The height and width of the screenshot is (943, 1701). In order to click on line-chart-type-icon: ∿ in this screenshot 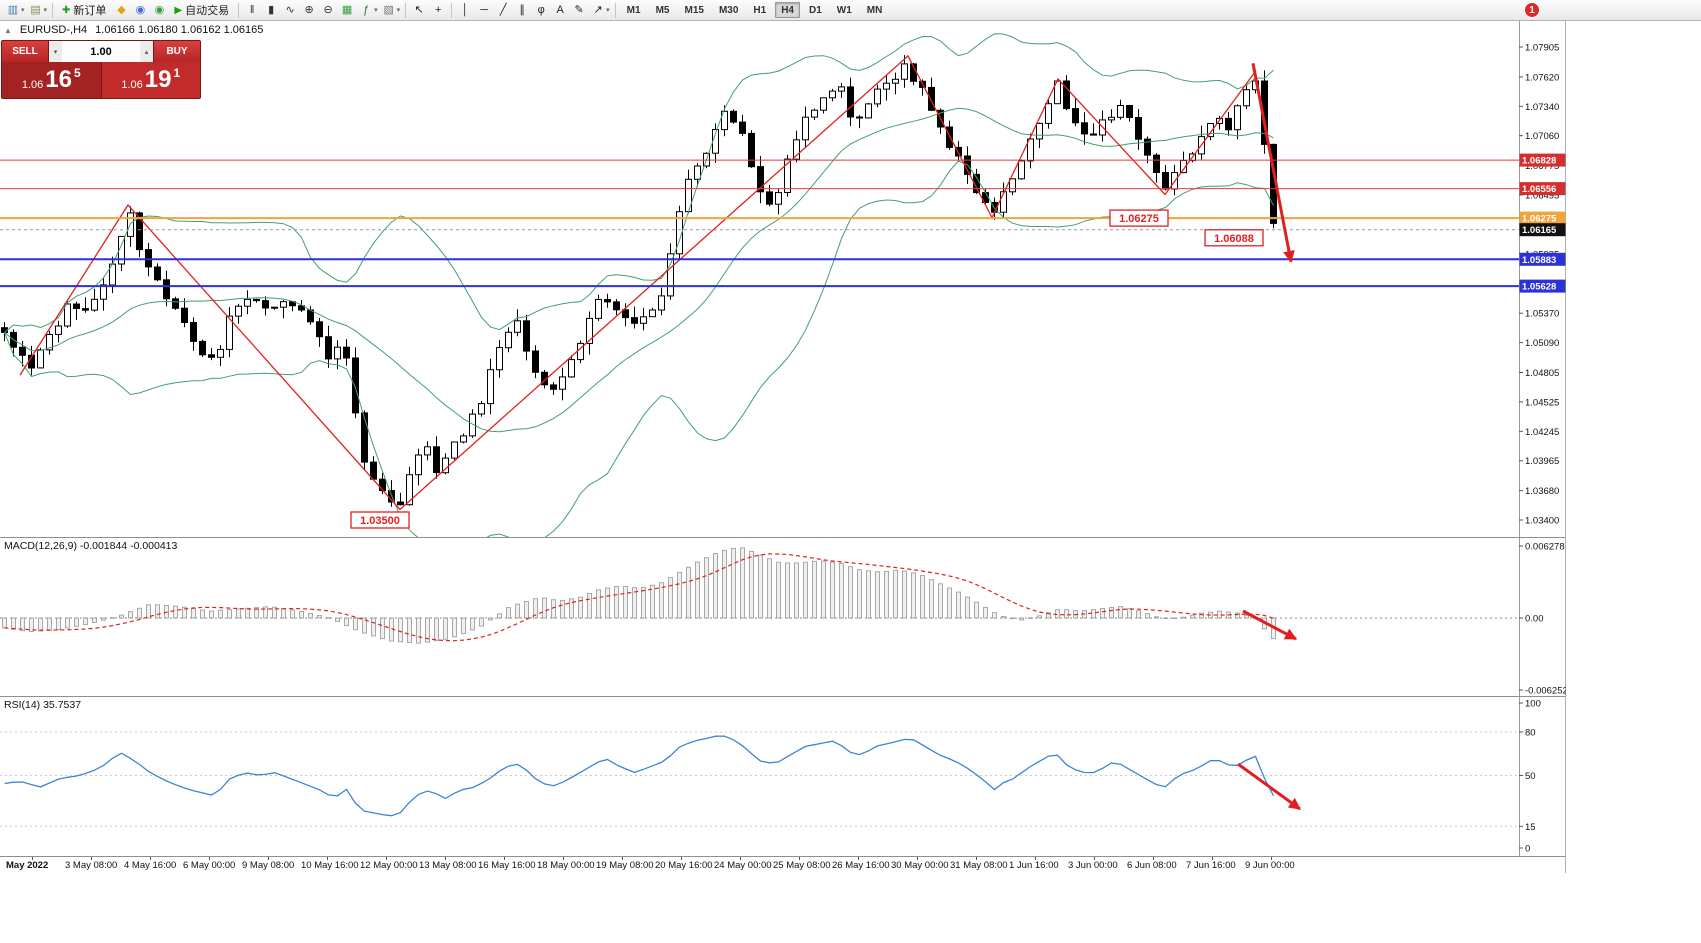, I will do `click(290, 9)`.